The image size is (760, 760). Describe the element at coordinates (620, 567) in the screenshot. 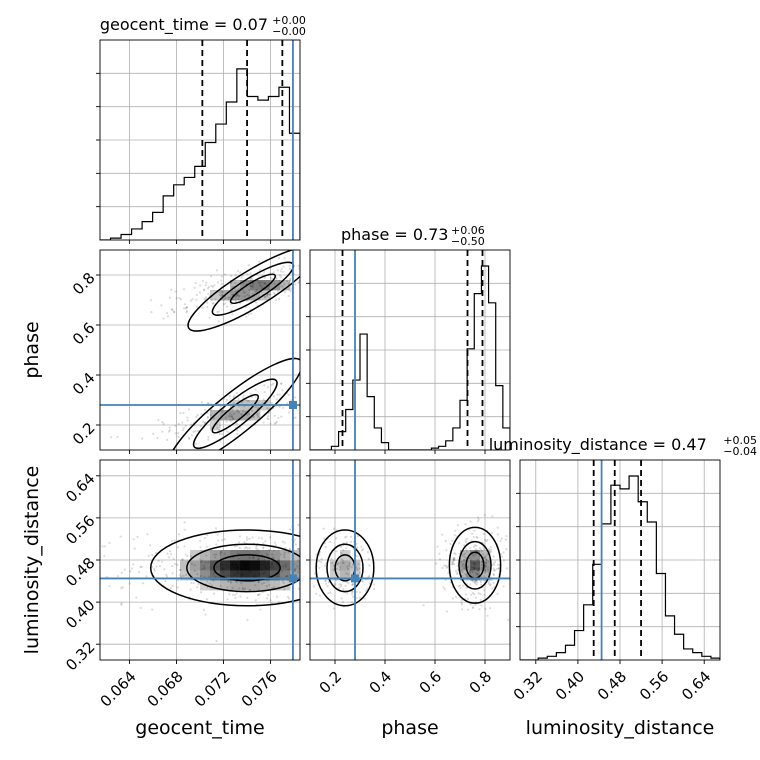

I see `histogram-step-luminosity_distance` at that location.